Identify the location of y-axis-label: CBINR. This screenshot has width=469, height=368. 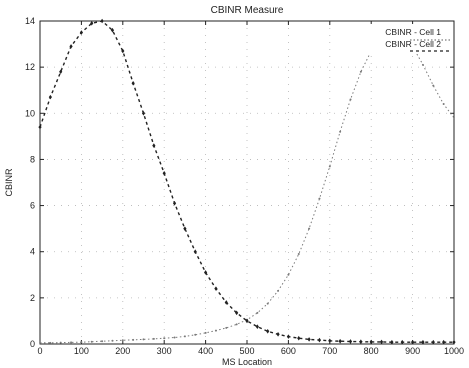
(9, 182).